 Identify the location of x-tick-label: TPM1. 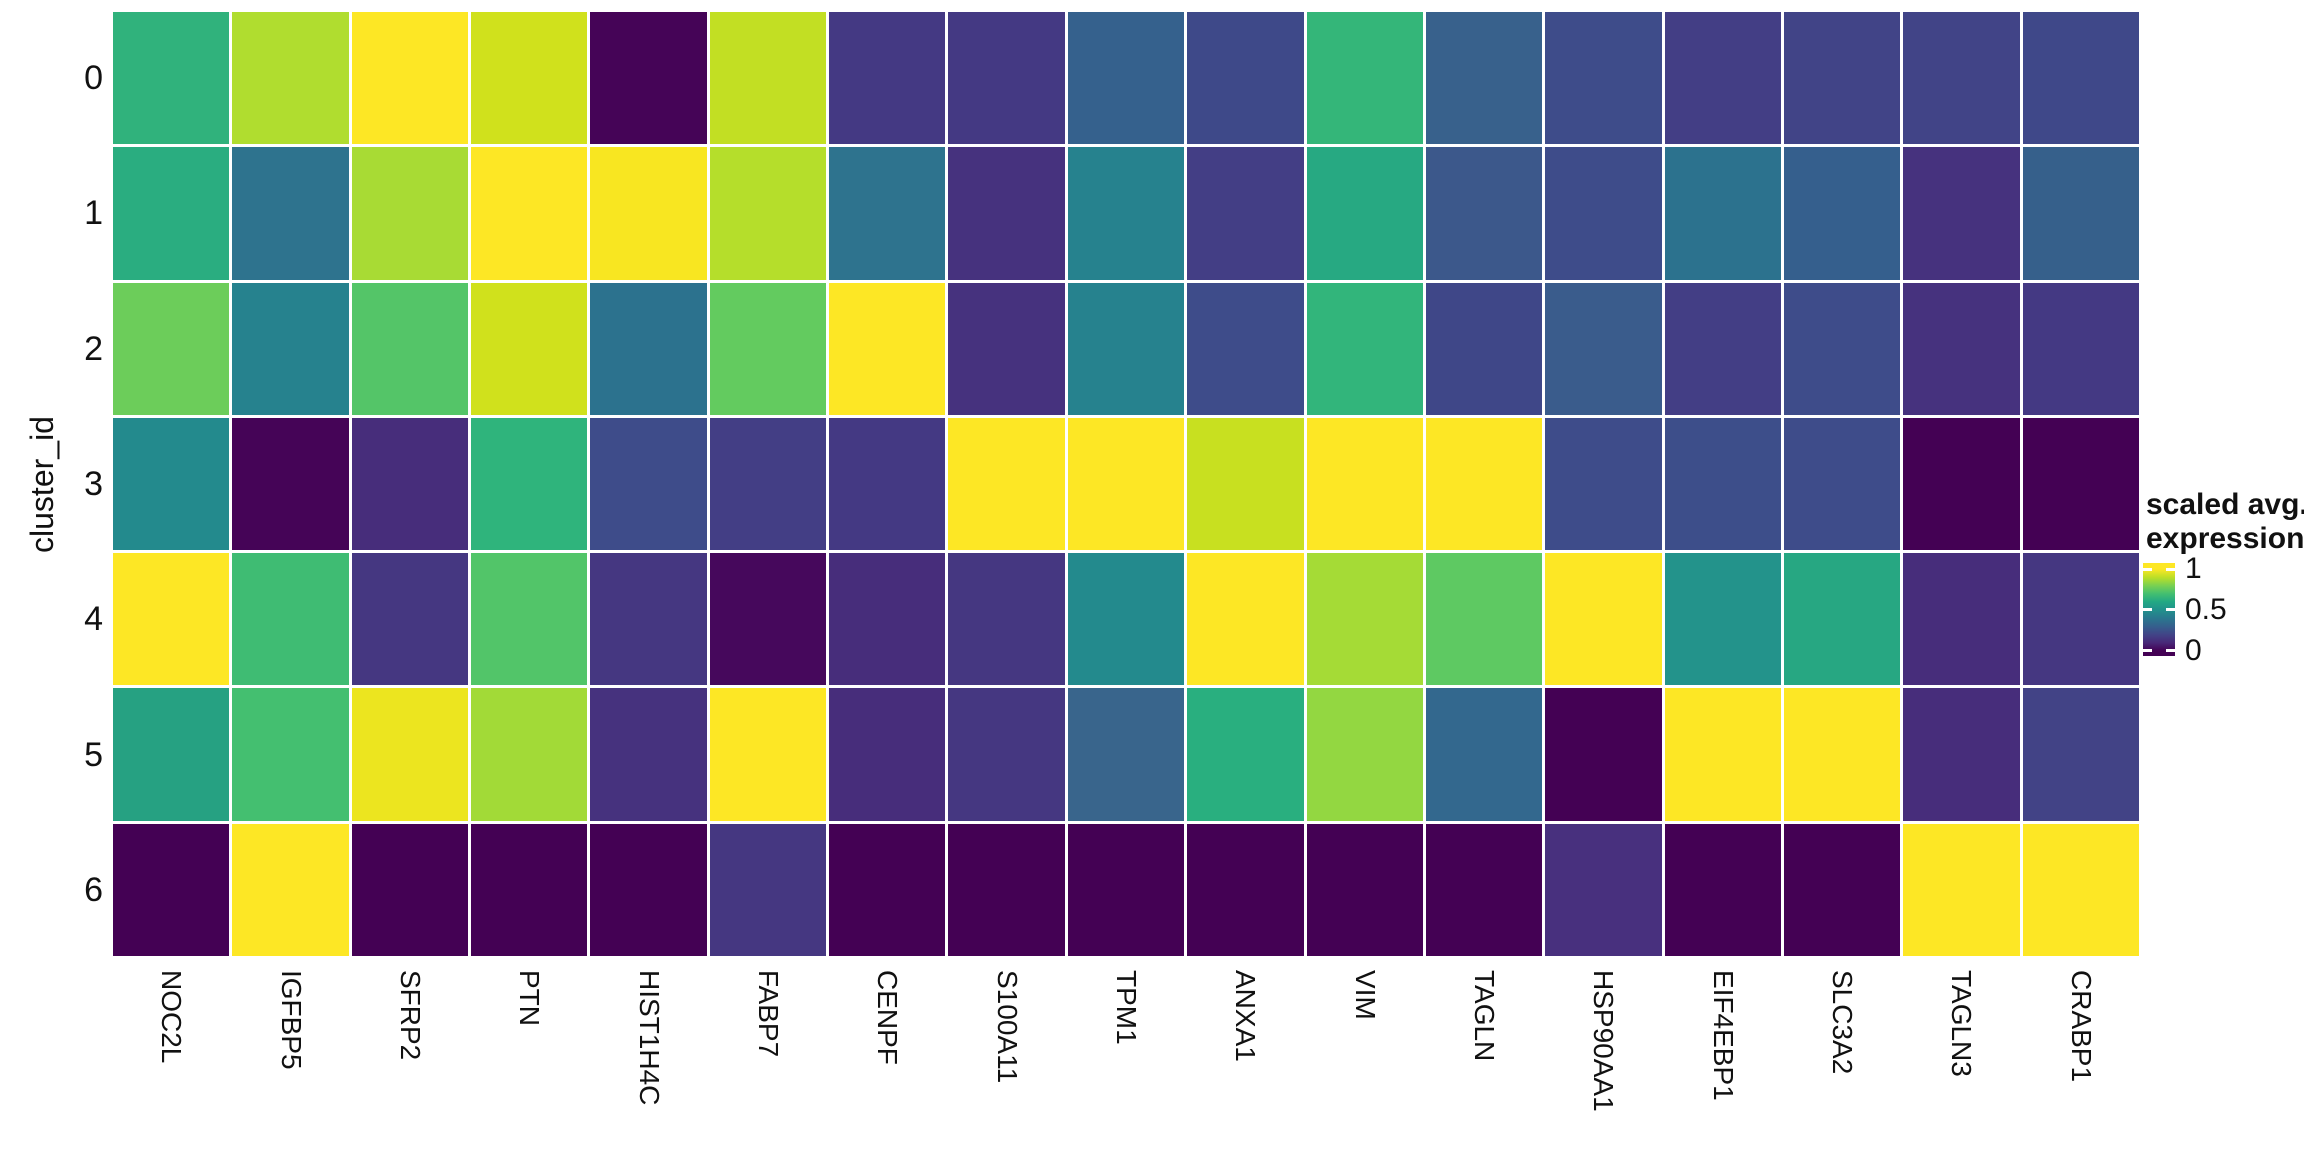
(1126, 1007).